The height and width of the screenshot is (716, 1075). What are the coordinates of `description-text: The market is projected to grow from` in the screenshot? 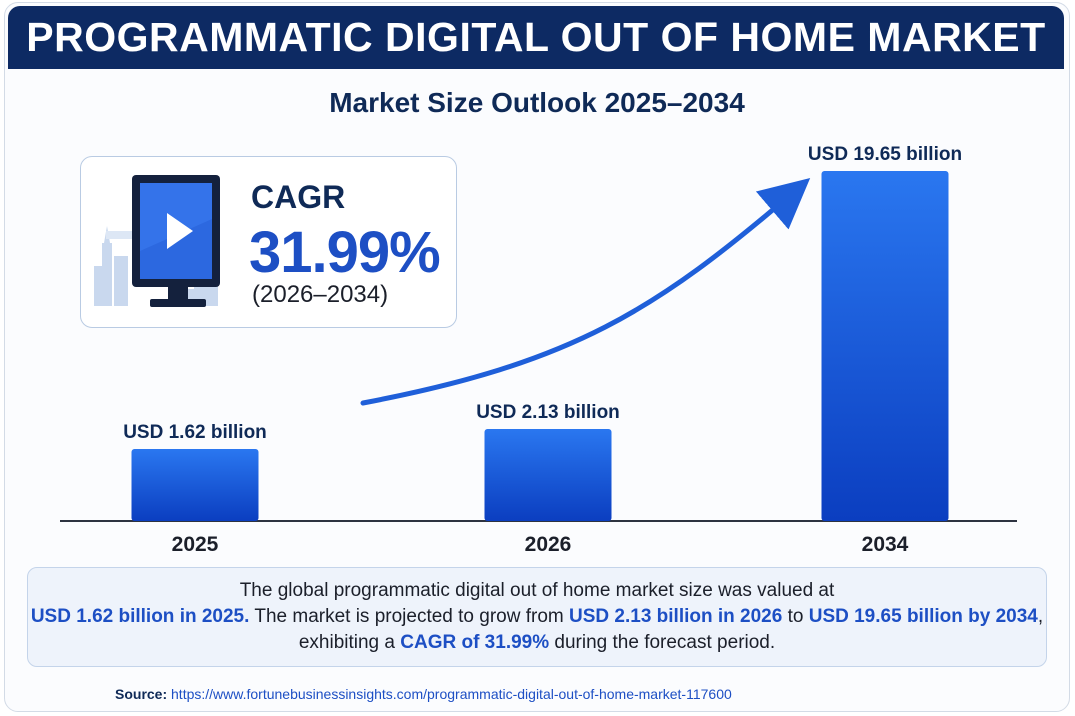 It's located at (409, 616).